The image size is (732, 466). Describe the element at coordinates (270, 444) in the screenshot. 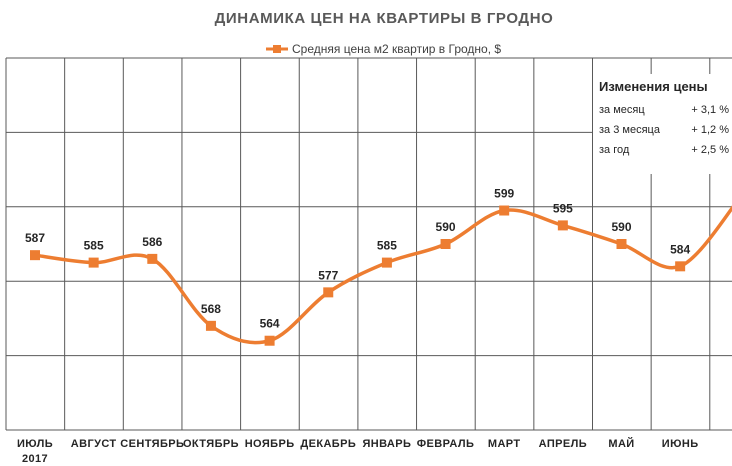

I see `x-tick-label: НОЯБРЬ` at that location.